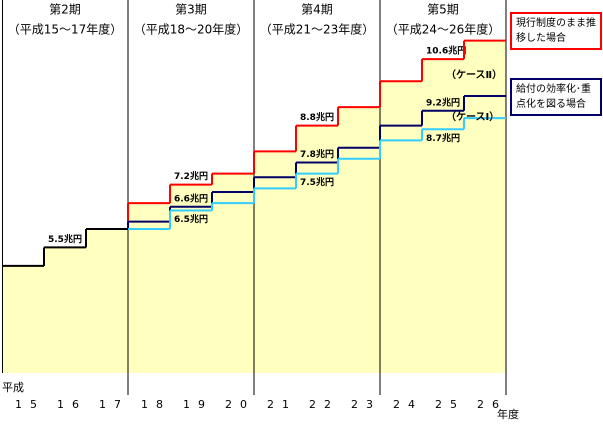 This screenshot has width=603, height=424. Describe the element at coordinates (556, 97) in the screenshot. I see `legend-navy: 給付の効率化･重点化を図る場合` at that location.